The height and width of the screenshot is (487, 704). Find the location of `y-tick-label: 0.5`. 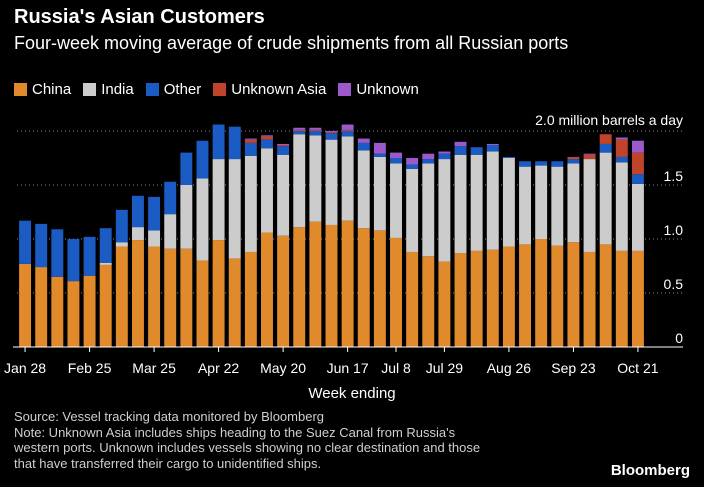

y-tick-label: 0.5 is located at coordinates (674, 284).